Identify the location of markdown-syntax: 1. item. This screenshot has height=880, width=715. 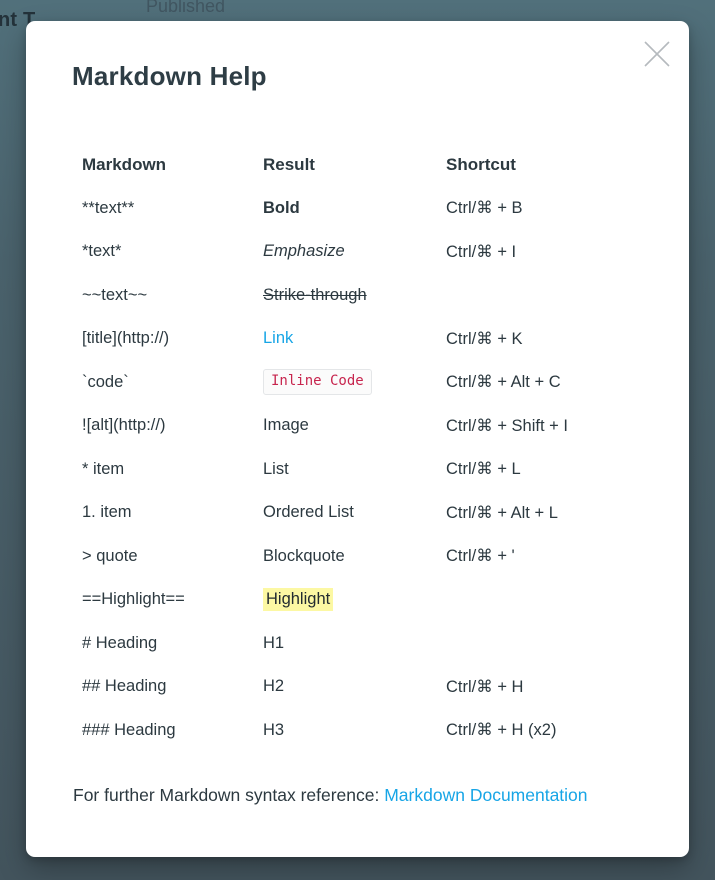
(107, 512).